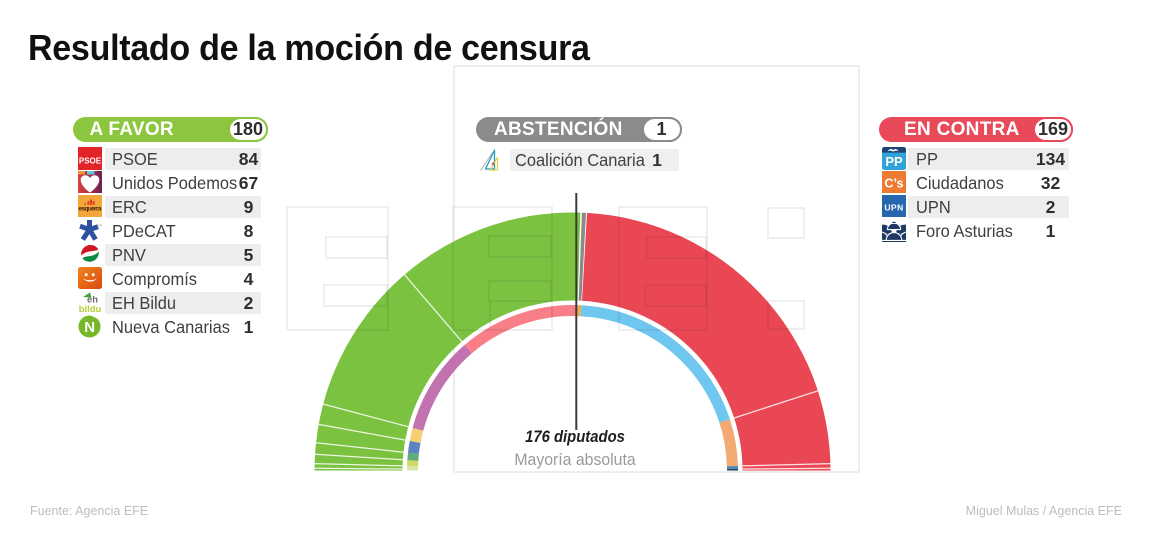 The height and width of the screenshot is (540, 1150). Describe the element at coordinates (92, 299) in the screenshot. I see `svg-text: eh` at that location.